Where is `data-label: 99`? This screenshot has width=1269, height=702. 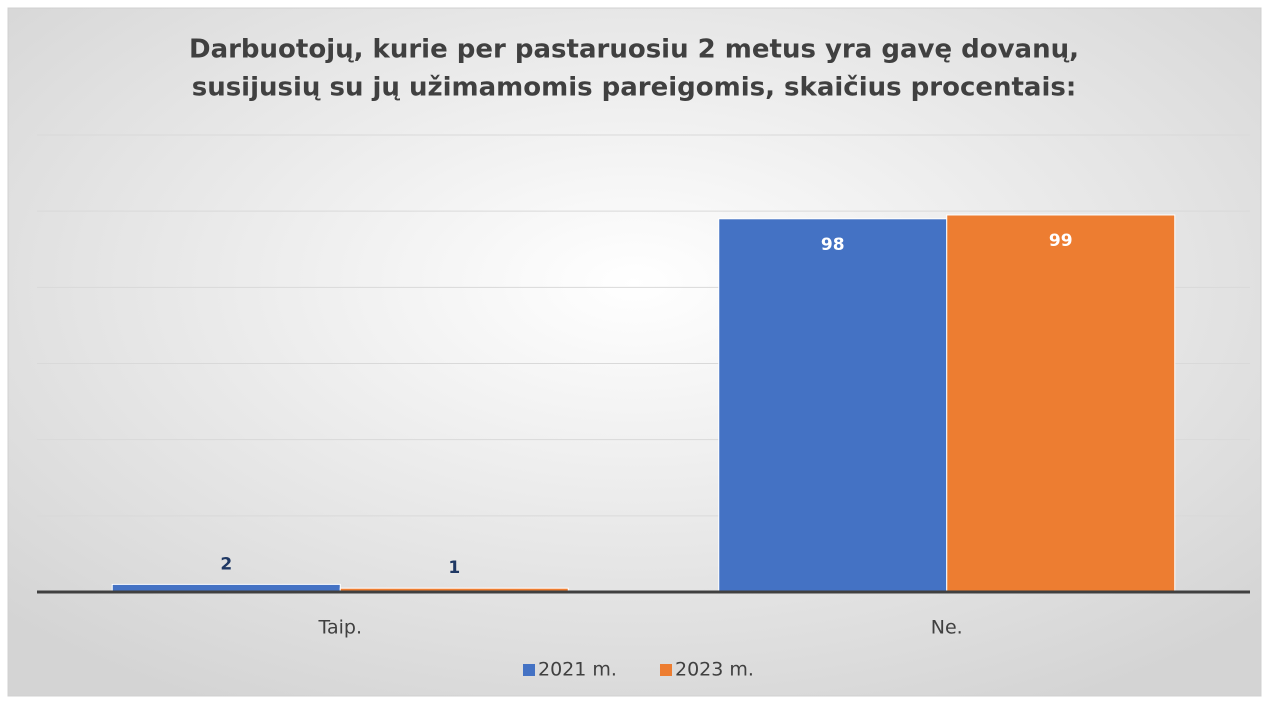 data-label: 99 is located at coordinates (1061, 241).